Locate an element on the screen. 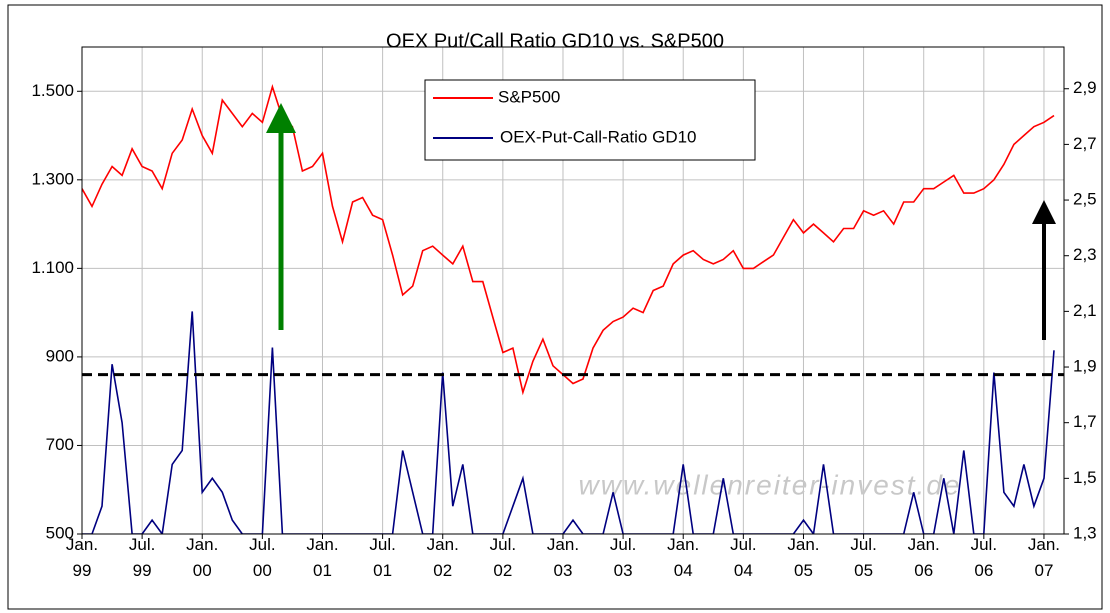 The image size is (1110, 613). legend: S&P500 OEX-Put-Call-Ratio GD10 is located at coordinates (590, 120).